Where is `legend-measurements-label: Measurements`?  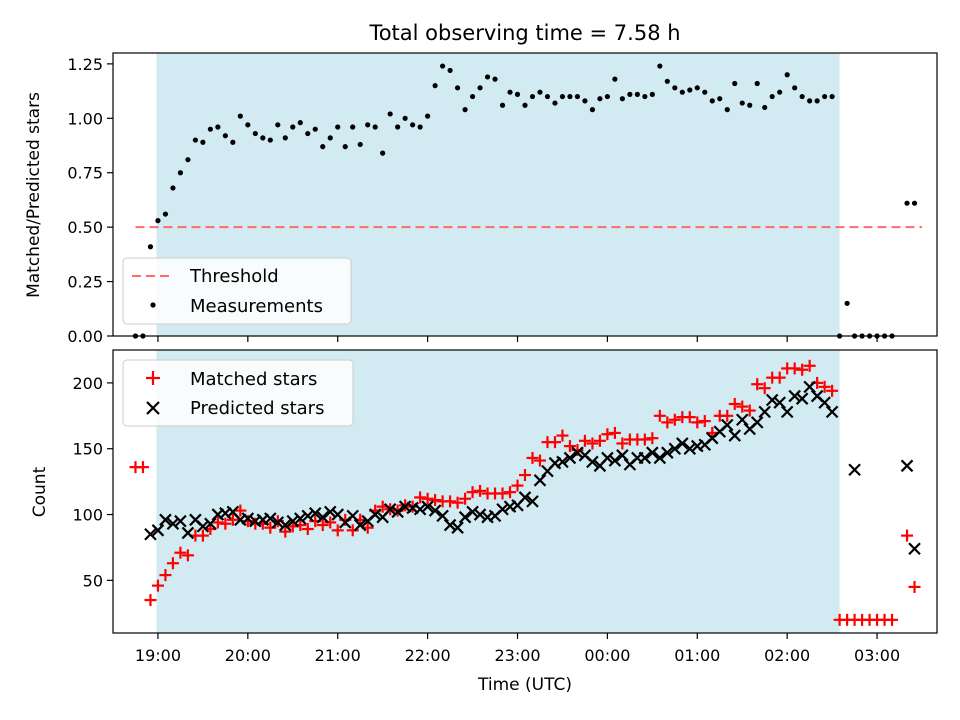
legend-measurements-label: Measurements is located at coordinates (256, 306).